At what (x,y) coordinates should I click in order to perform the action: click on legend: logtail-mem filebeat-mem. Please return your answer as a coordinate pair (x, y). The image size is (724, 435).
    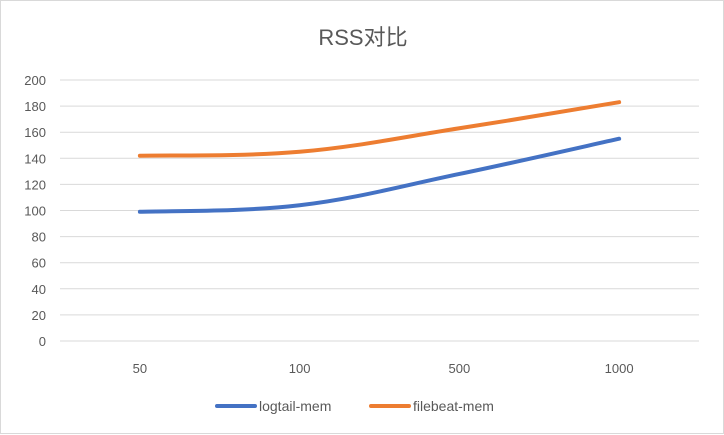
    Looking at the image, I should click on (354, 406).